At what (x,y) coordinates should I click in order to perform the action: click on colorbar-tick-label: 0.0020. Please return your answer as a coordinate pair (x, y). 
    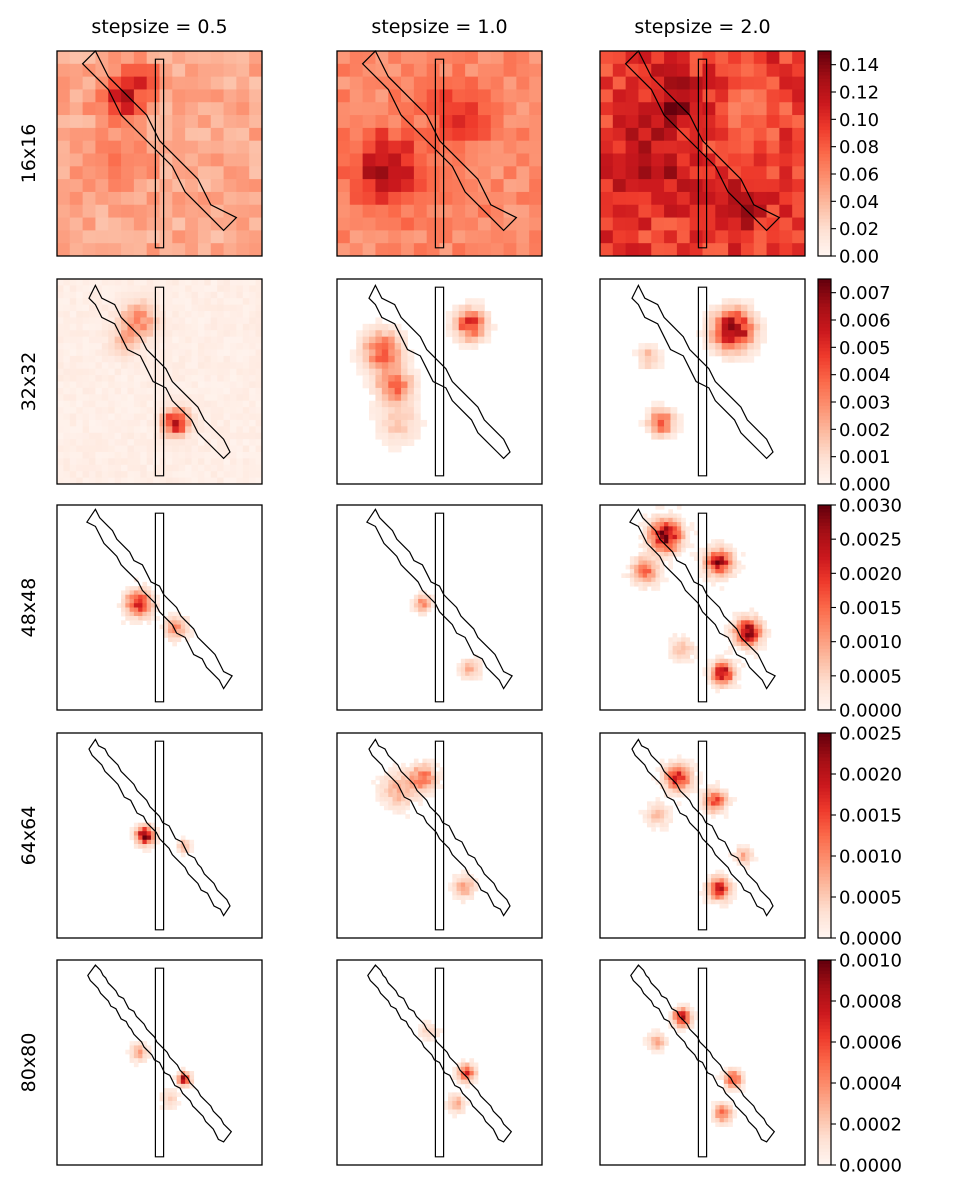
    Looking at the image, I should click on (870, 574).